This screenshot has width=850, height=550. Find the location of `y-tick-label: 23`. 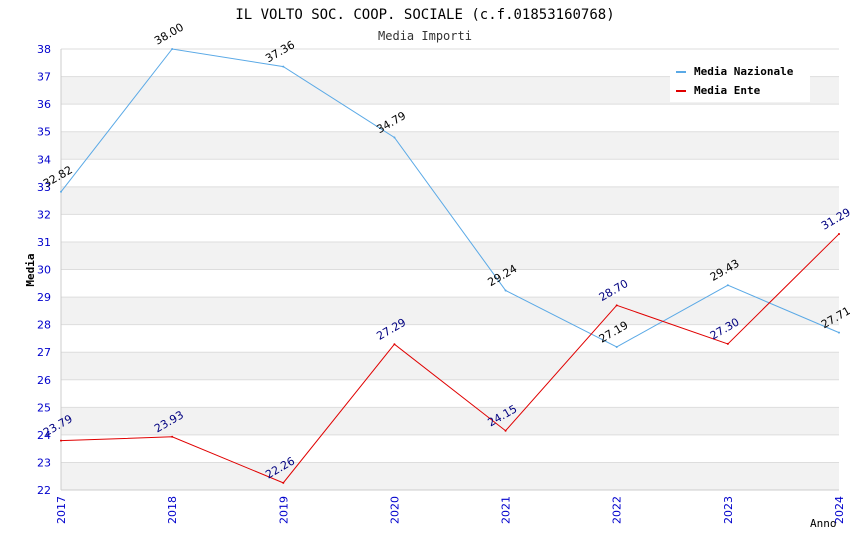

y-tick-label: 23 is located at coordinates (44, 462).